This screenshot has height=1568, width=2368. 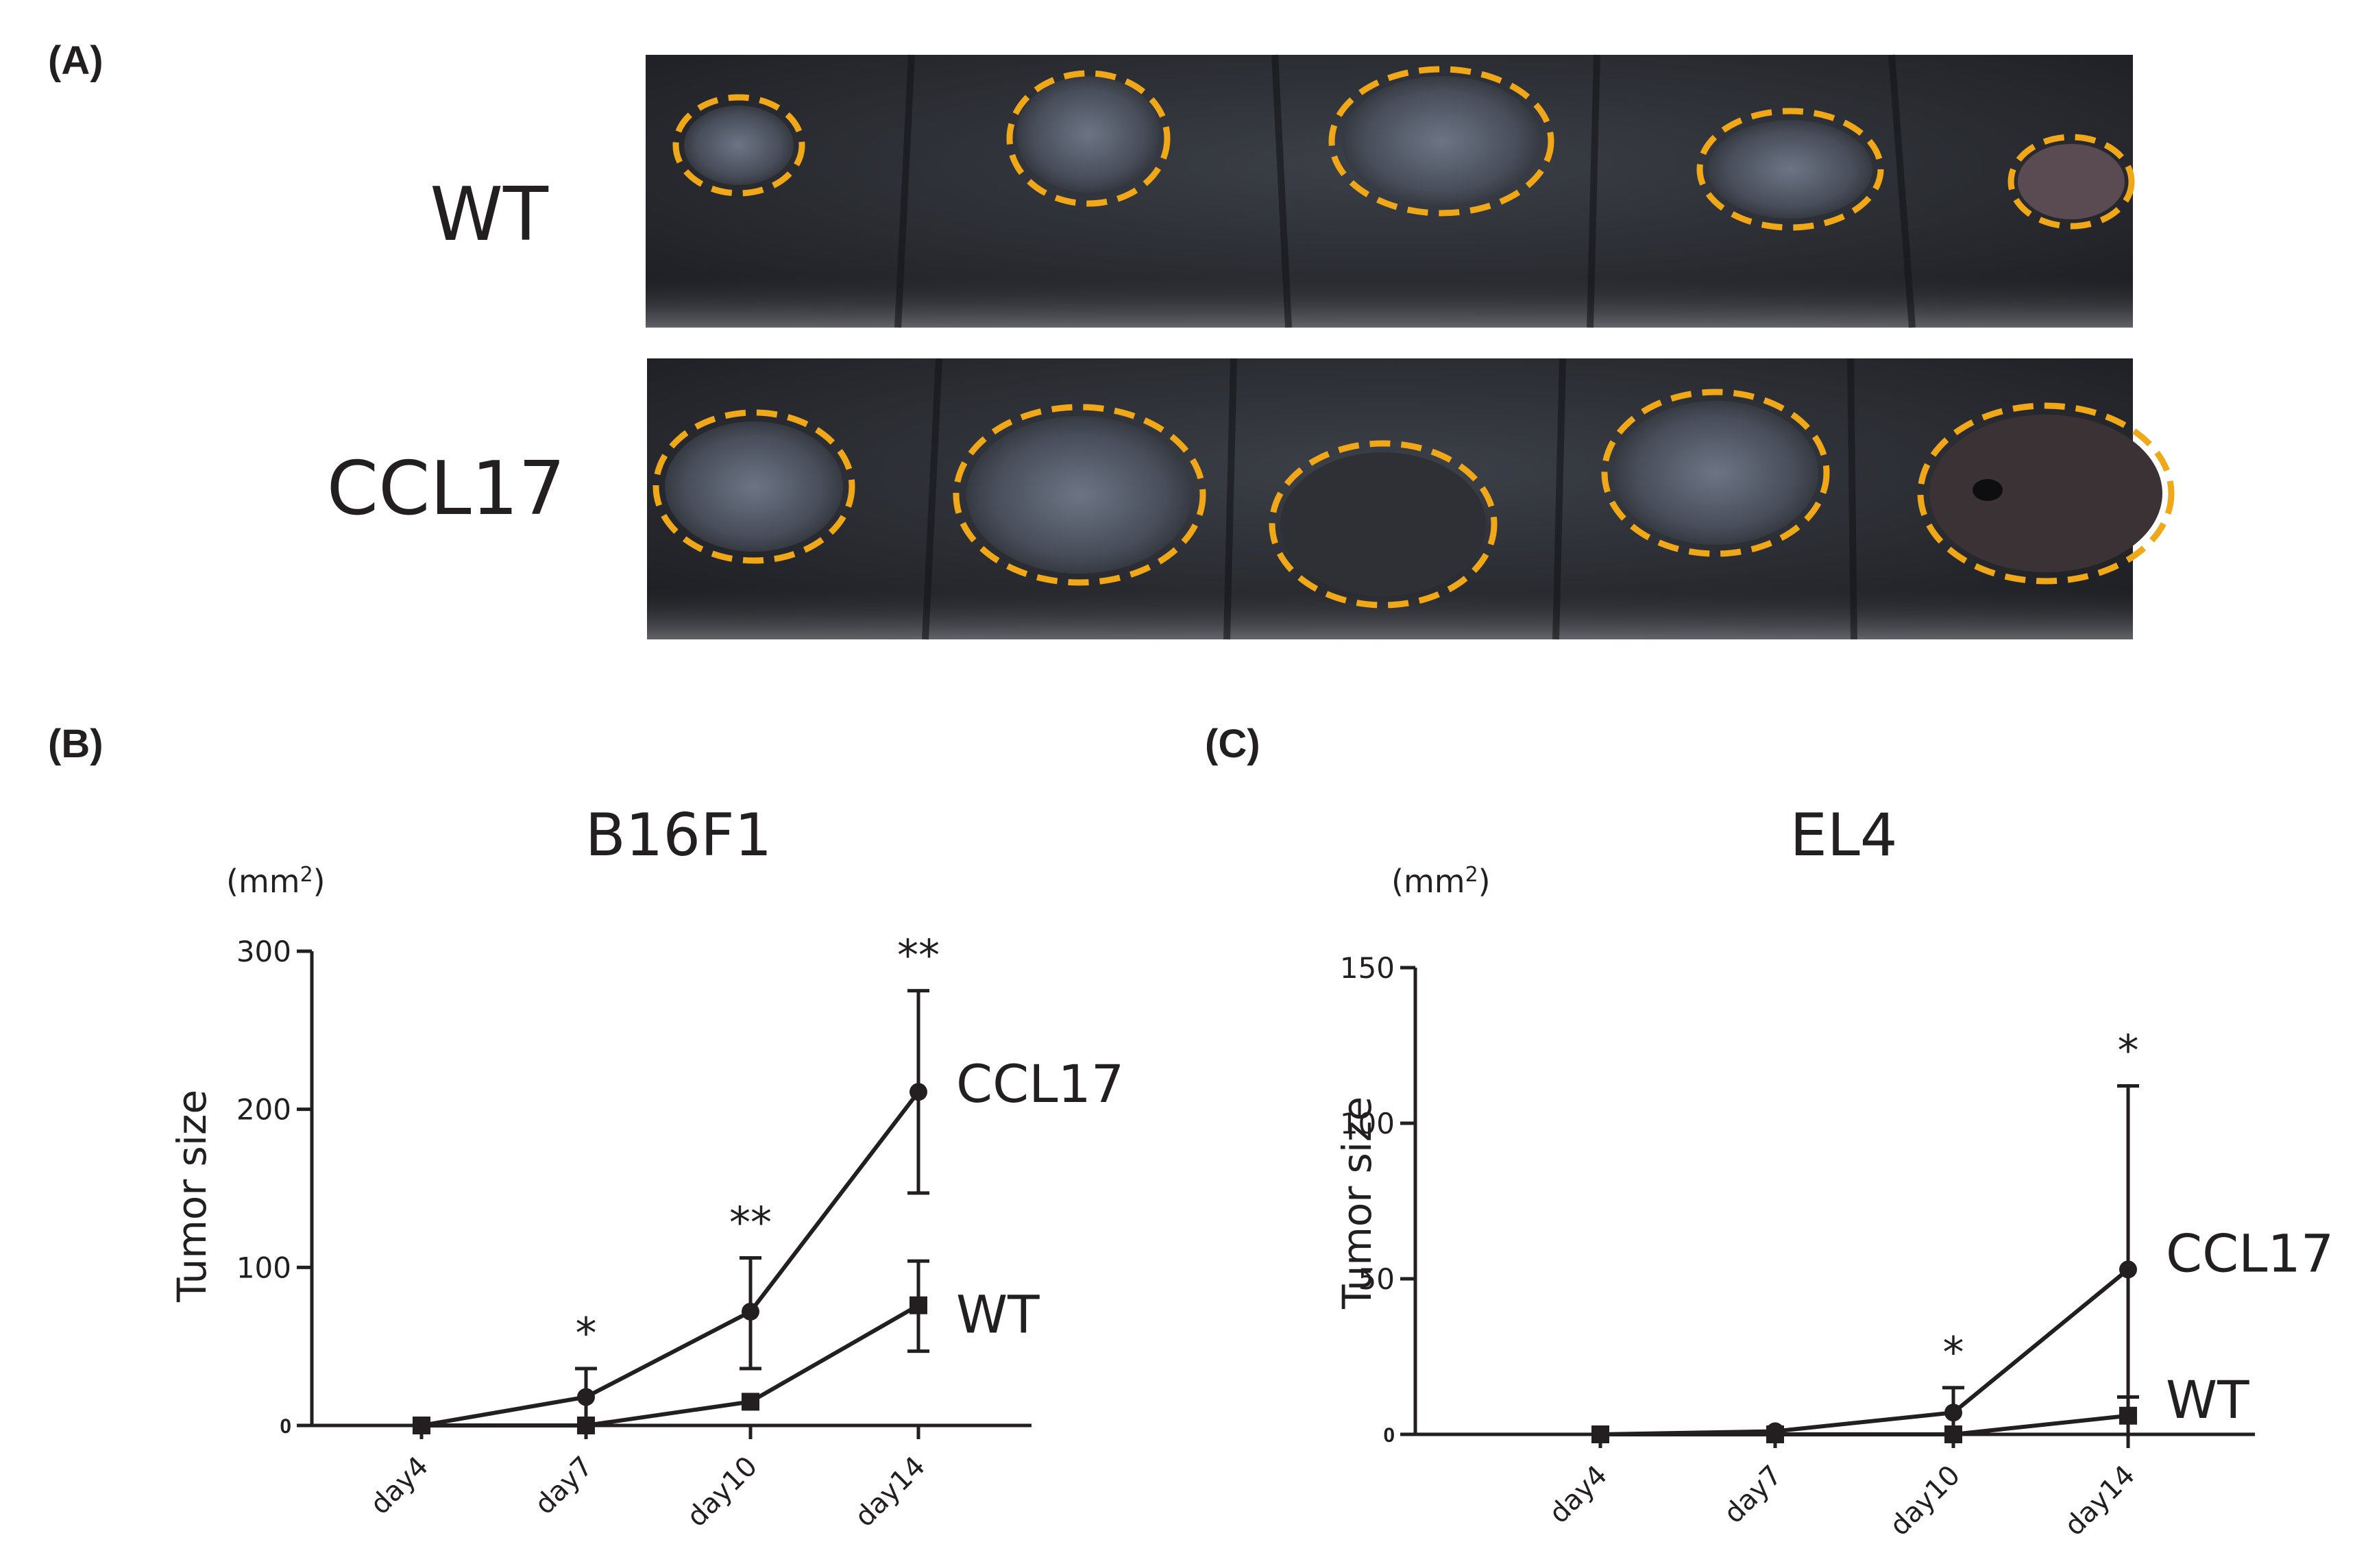 I want to click on b16f1-significance-day10: **, so click(x=750, y=1222).